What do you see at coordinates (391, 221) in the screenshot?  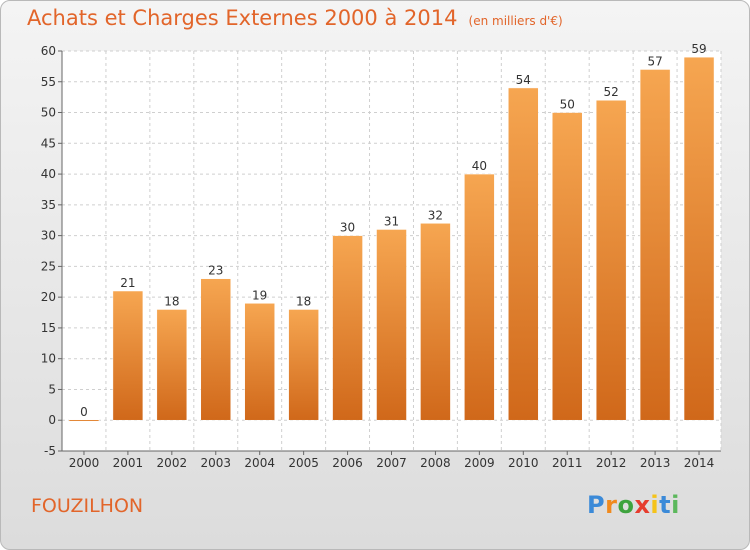 I see `value-label-2007: 31` at bounding box center [391, 221].